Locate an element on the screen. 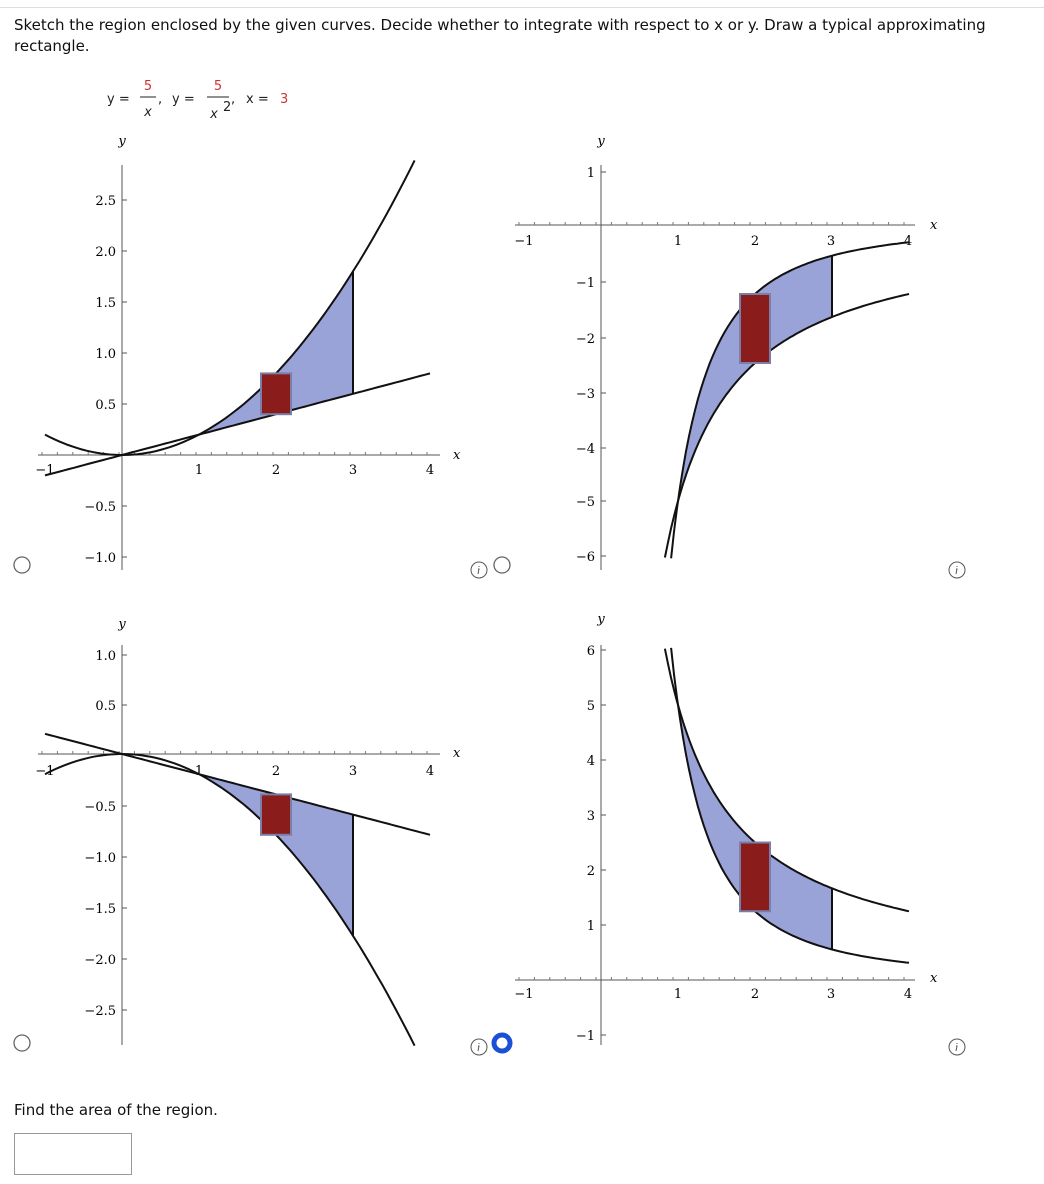 This screenshot has height=1184, width=1044. y-tick-label: 6 is located at coordinates (591, 651).